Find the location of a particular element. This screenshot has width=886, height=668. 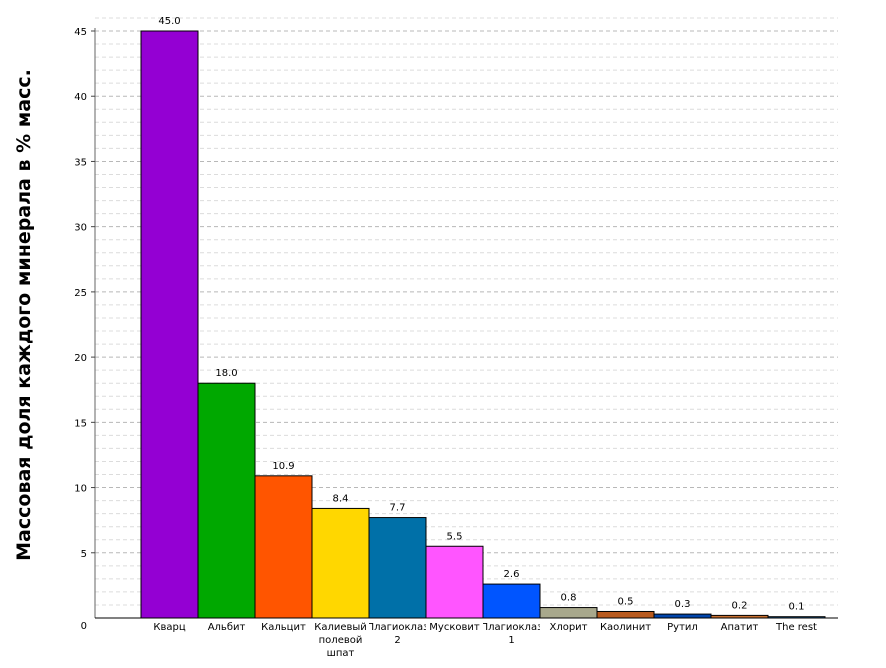

x-tick-label-line: 2 is located at coordinates (397, 640).